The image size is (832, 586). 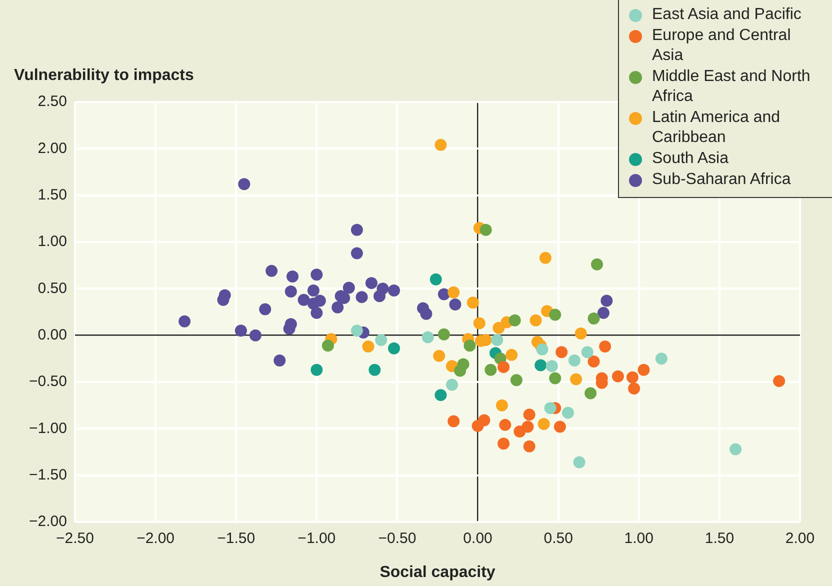 What do you see at coordinates (722, 180) in the screenshot?
I see `legend-label: Sub-Saharan Africa` at bounding box center [722, 180].